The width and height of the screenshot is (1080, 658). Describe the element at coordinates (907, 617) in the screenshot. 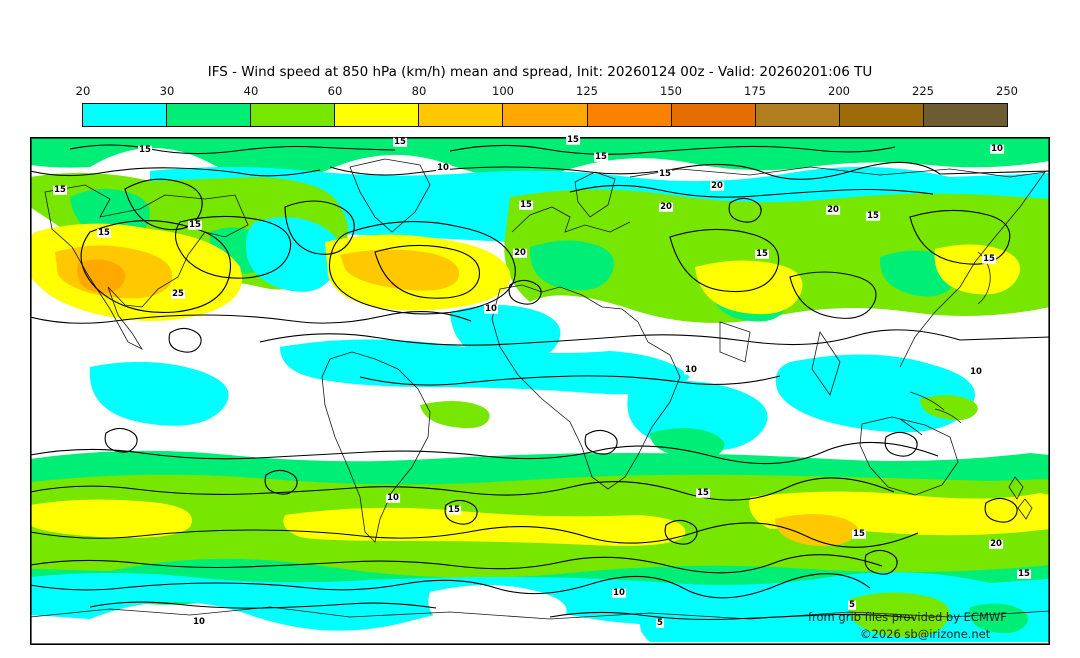

I see `attribution-source: from grib files provided by ECMWF` at that location.